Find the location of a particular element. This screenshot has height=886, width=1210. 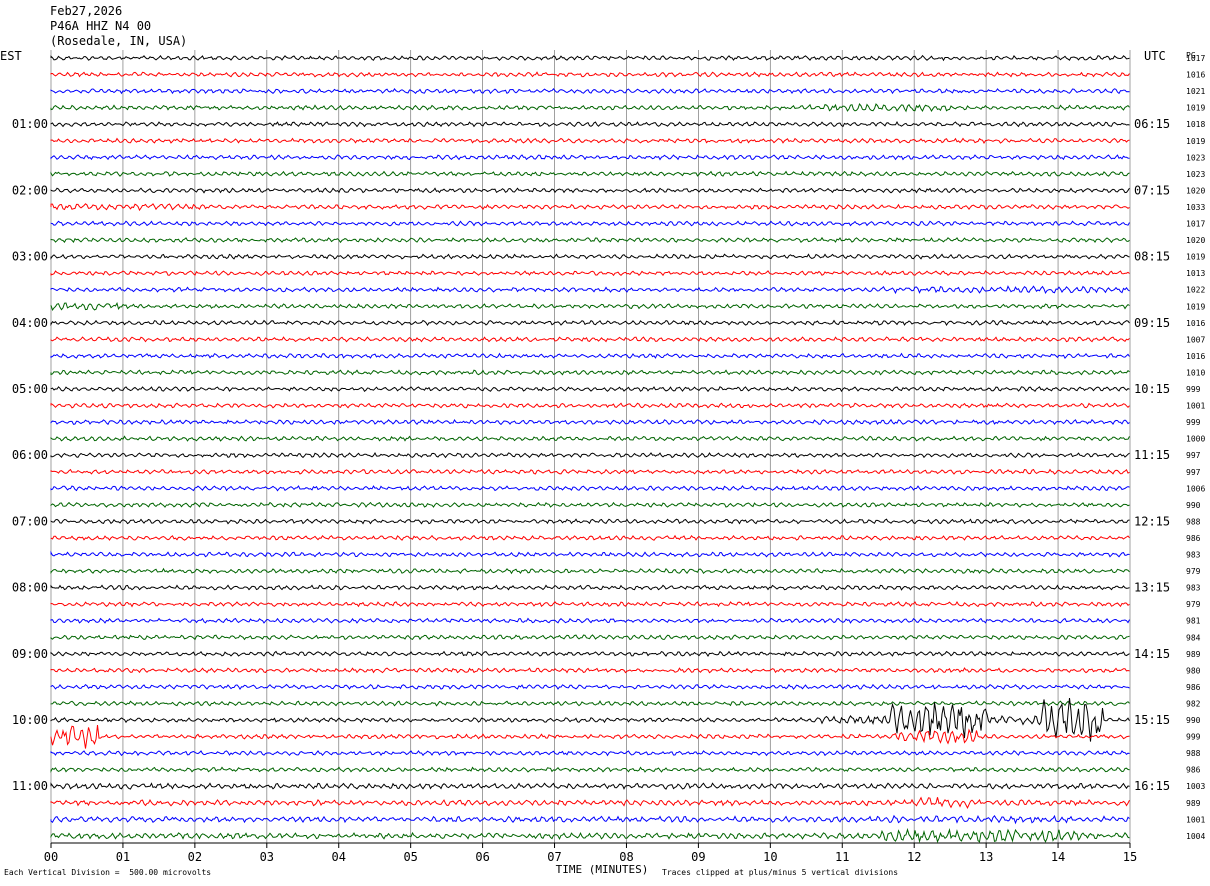

left-timezone-label: EST is located at coordinates (11, 56).